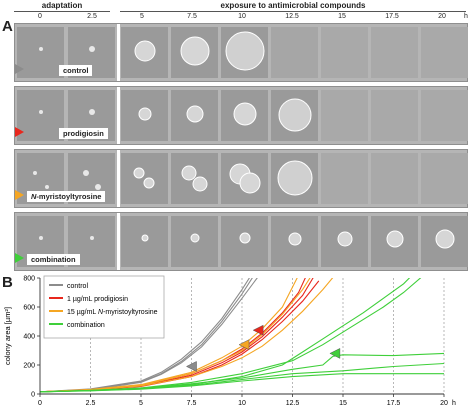 Image resolution: width=474 pixels, height=409 pixels. What do you see at coordinates (91, 403) in the screenshot?
I see `x-tick-label: 2.5` at bounding box center [91, 403].